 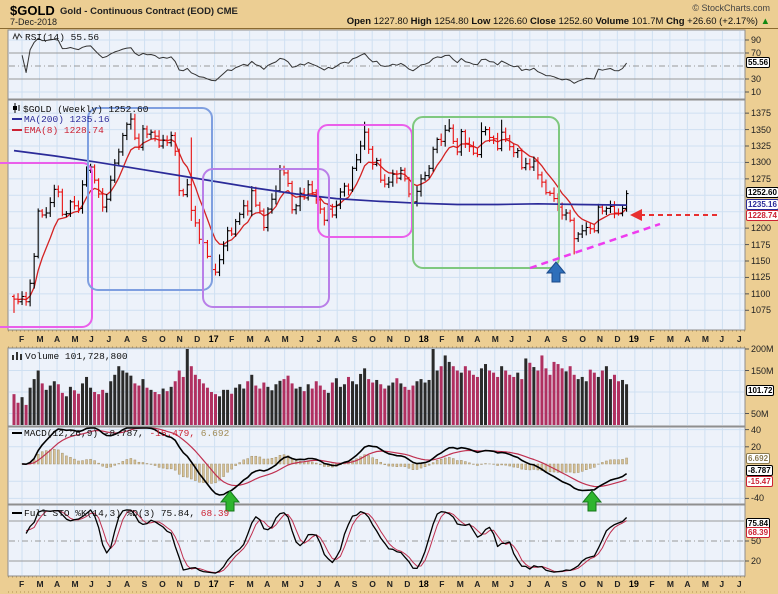 What do you see at coordinates (542, 21) in the screenshot?
I see `close-label: Close` at bounding box center [542, 21].